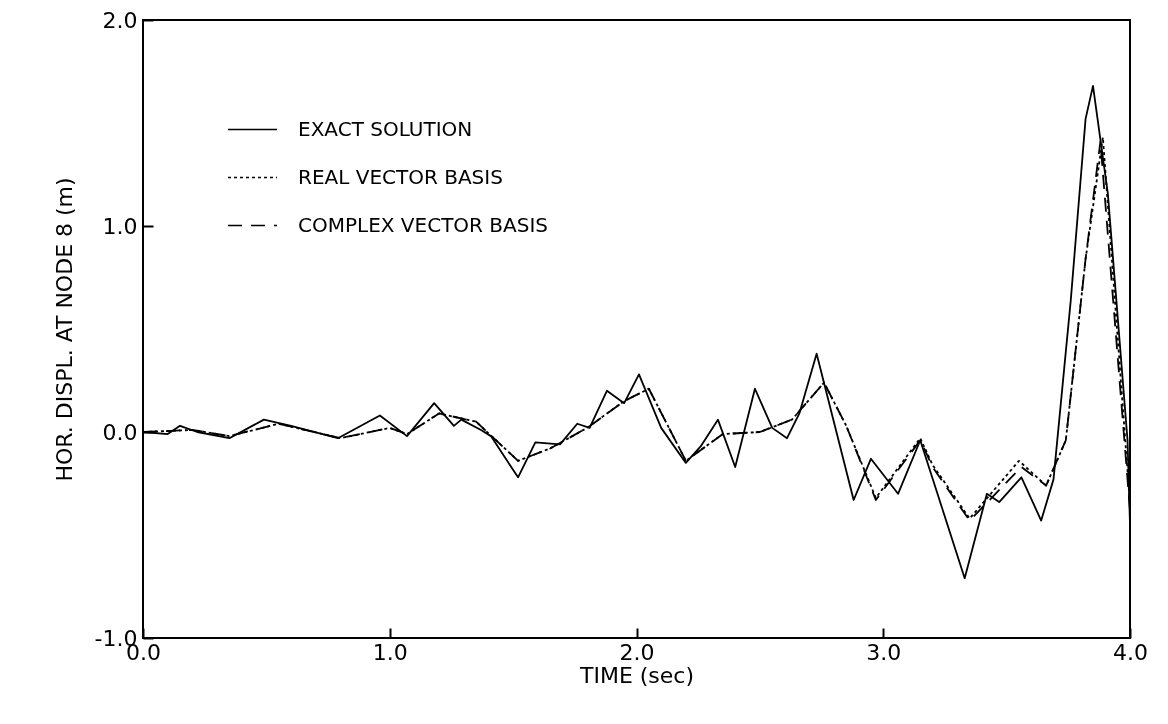  I want to click on legend-label: EXACT SOLUTION, so click(385, 128).